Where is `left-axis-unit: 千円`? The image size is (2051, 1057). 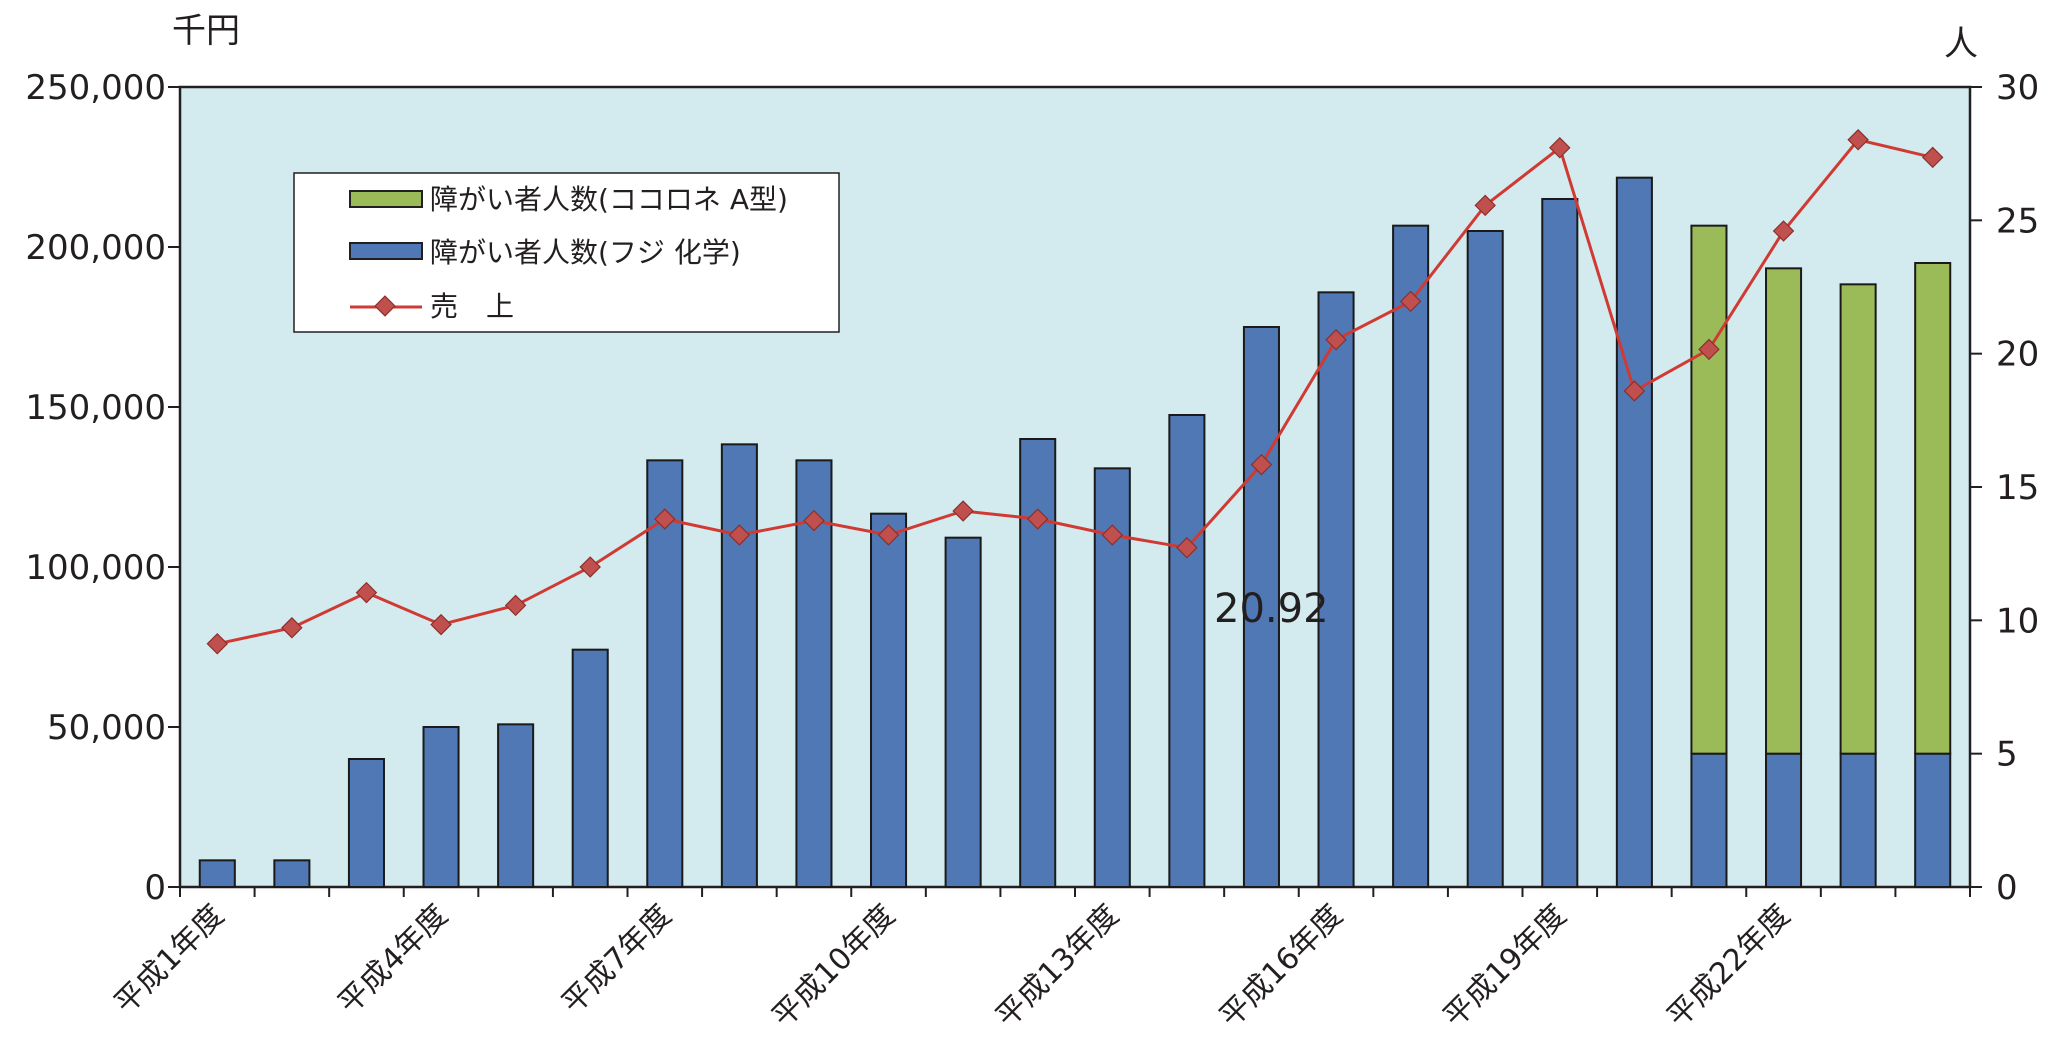 left-axis-unit: 千円 is located at coordinates (206, 31).